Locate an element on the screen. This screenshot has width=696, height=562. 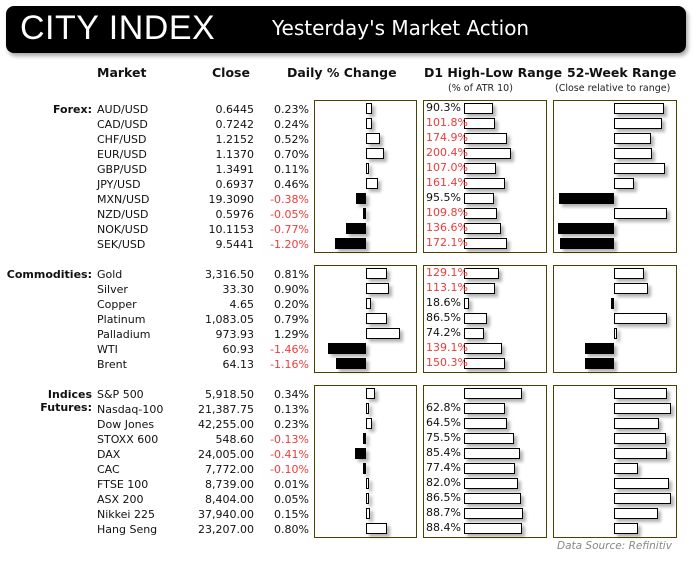
daily-pct: -0.13% is located at coordinates (289, 439).